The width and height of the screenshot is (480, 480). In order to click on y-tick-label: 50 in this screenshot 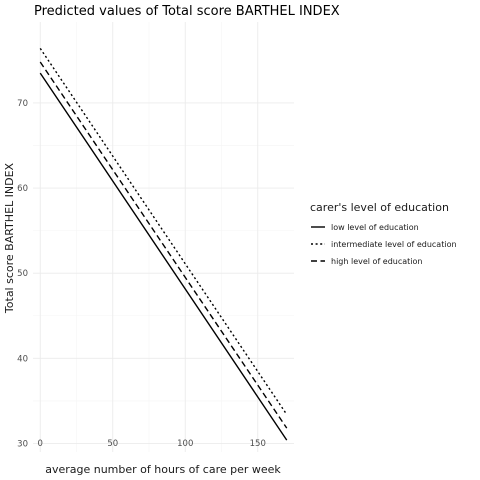, I will do `click(22, 274)`.